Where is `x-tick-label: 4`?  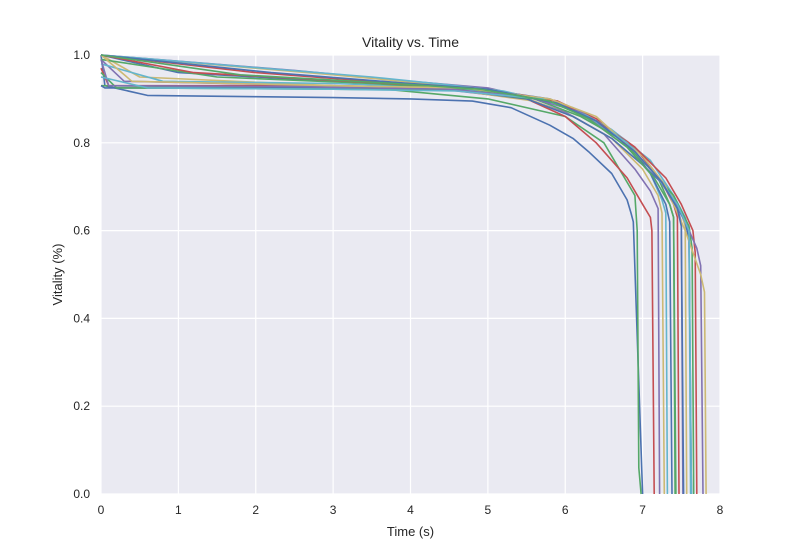 x-tick-label: 4 is located at coordinates (410, 510).